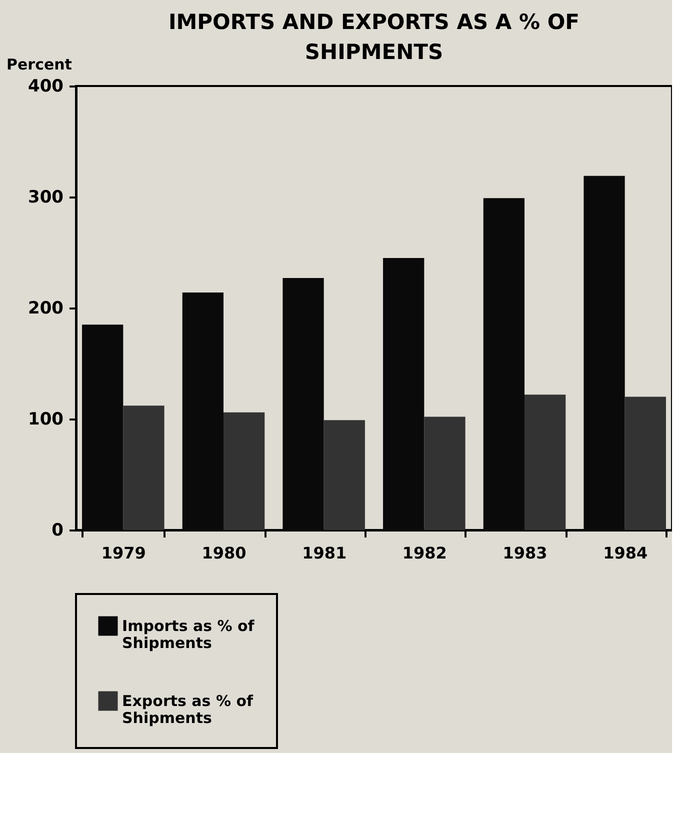 The image size is (677, 833). Describe the element at coordinates (188, 709) in the screenshot. I see `legend-label: Exports as % of Shipments` at that location.